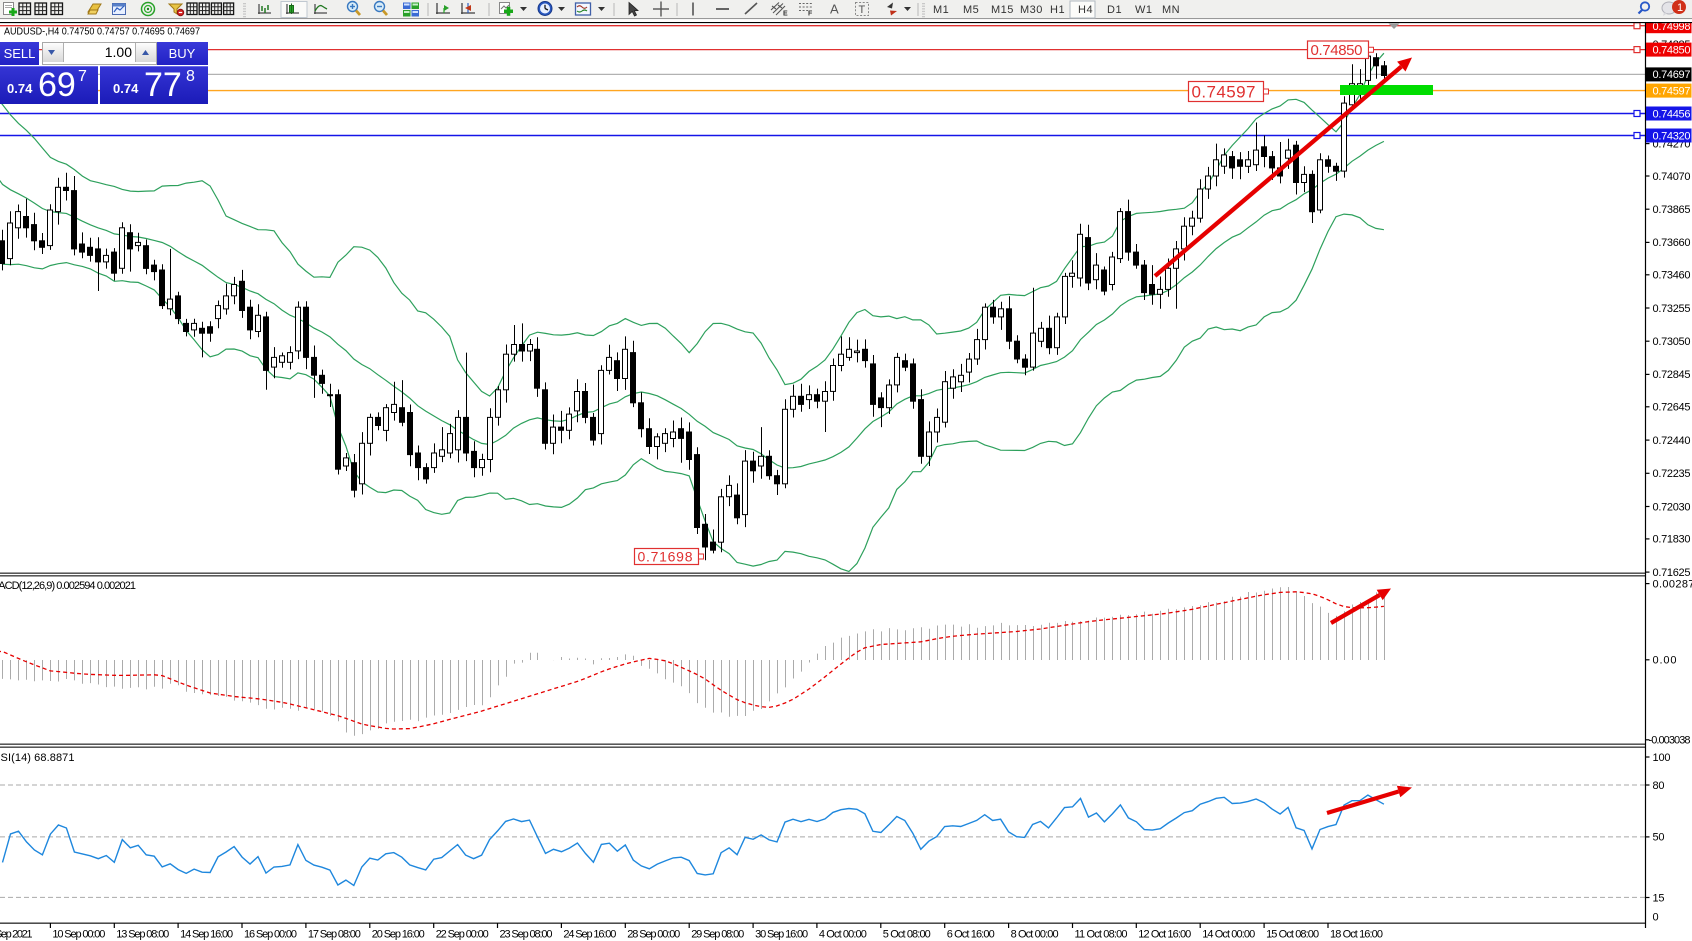 The height and width of the screenshot is (941, 1692). Describe the element at coordinates (665, 557) in the screenshot. I see `svg-text: 0.71698` at that location.